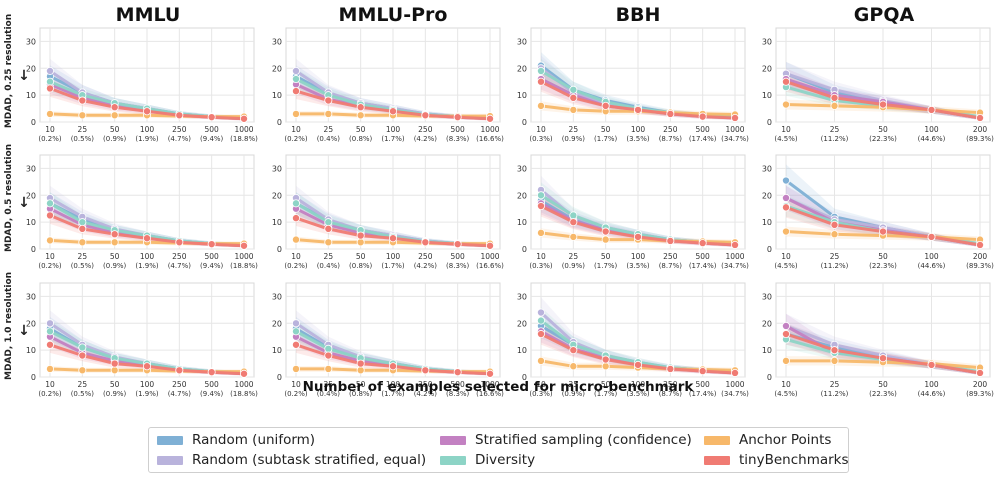 This screenshot has height=477, width=997. I want to click on legend-label: Stratified sampling (confidence), so click(583, 440).